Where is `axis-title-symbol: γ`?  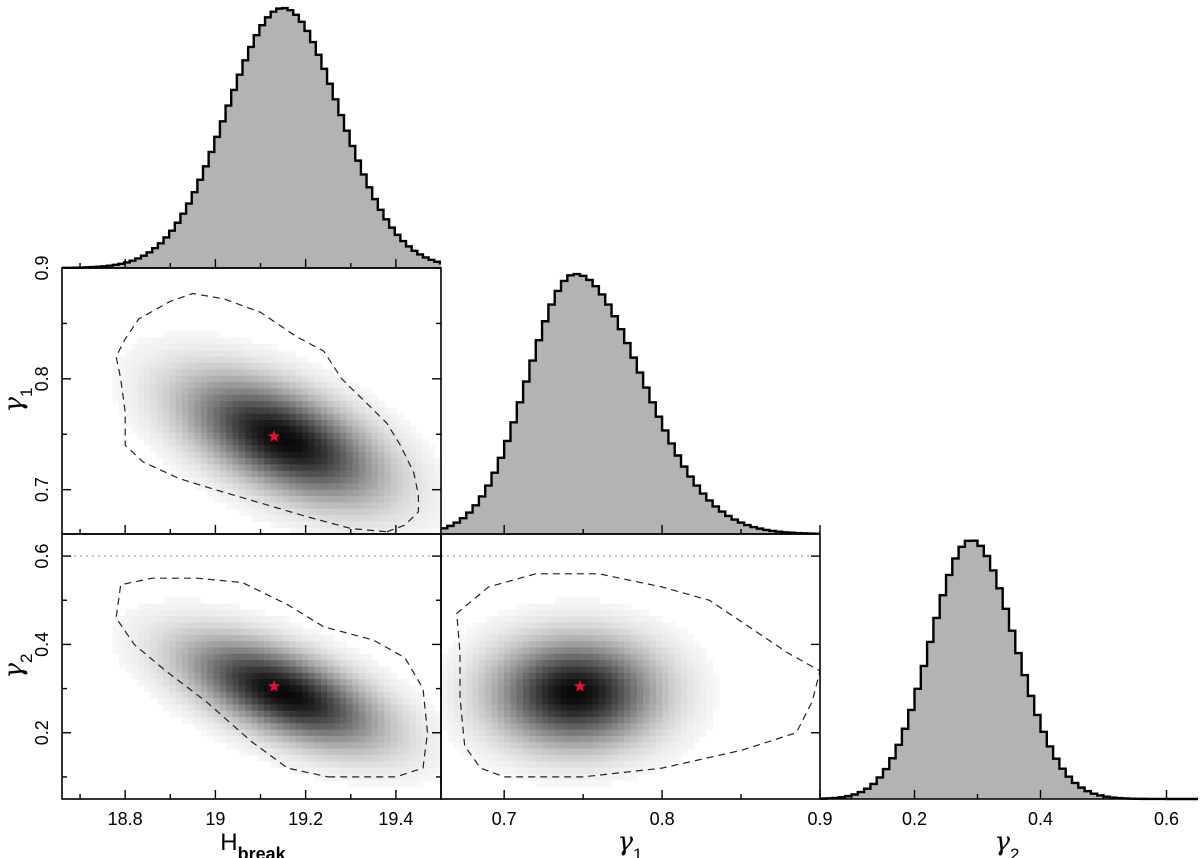 axis-title-symbol: γ is located at coordinates (14, 671).